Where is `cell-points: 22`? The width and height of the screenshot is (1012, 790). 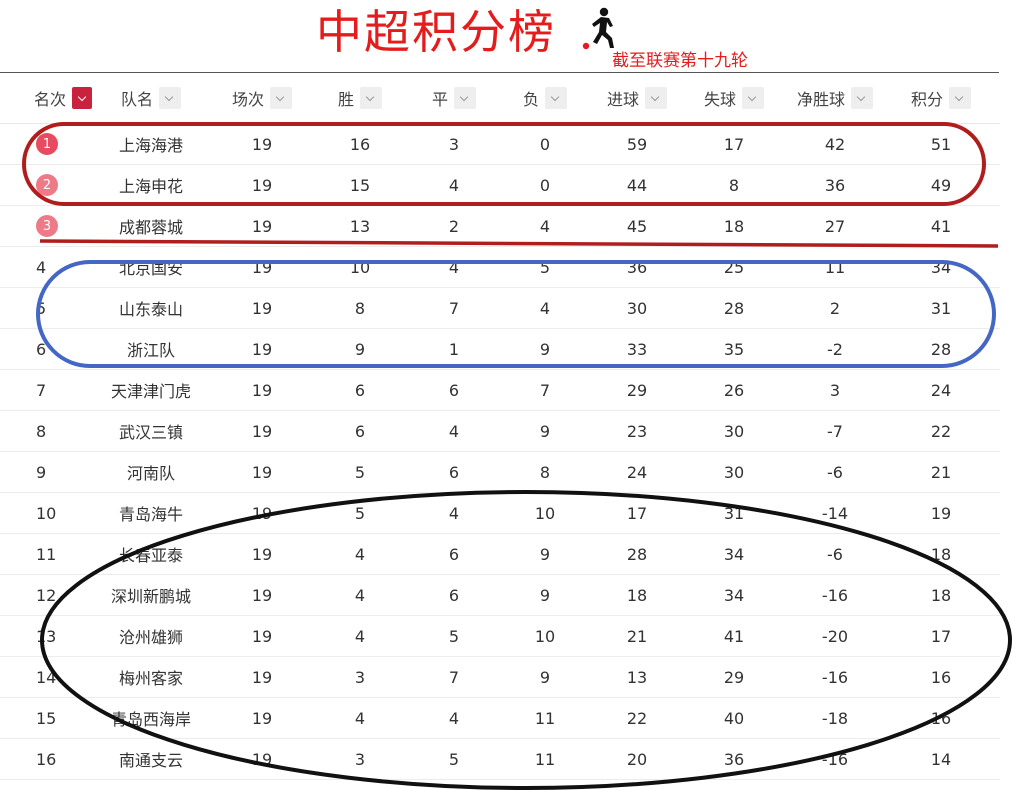 cell-points: 22 is located at coordinates (941, 431).